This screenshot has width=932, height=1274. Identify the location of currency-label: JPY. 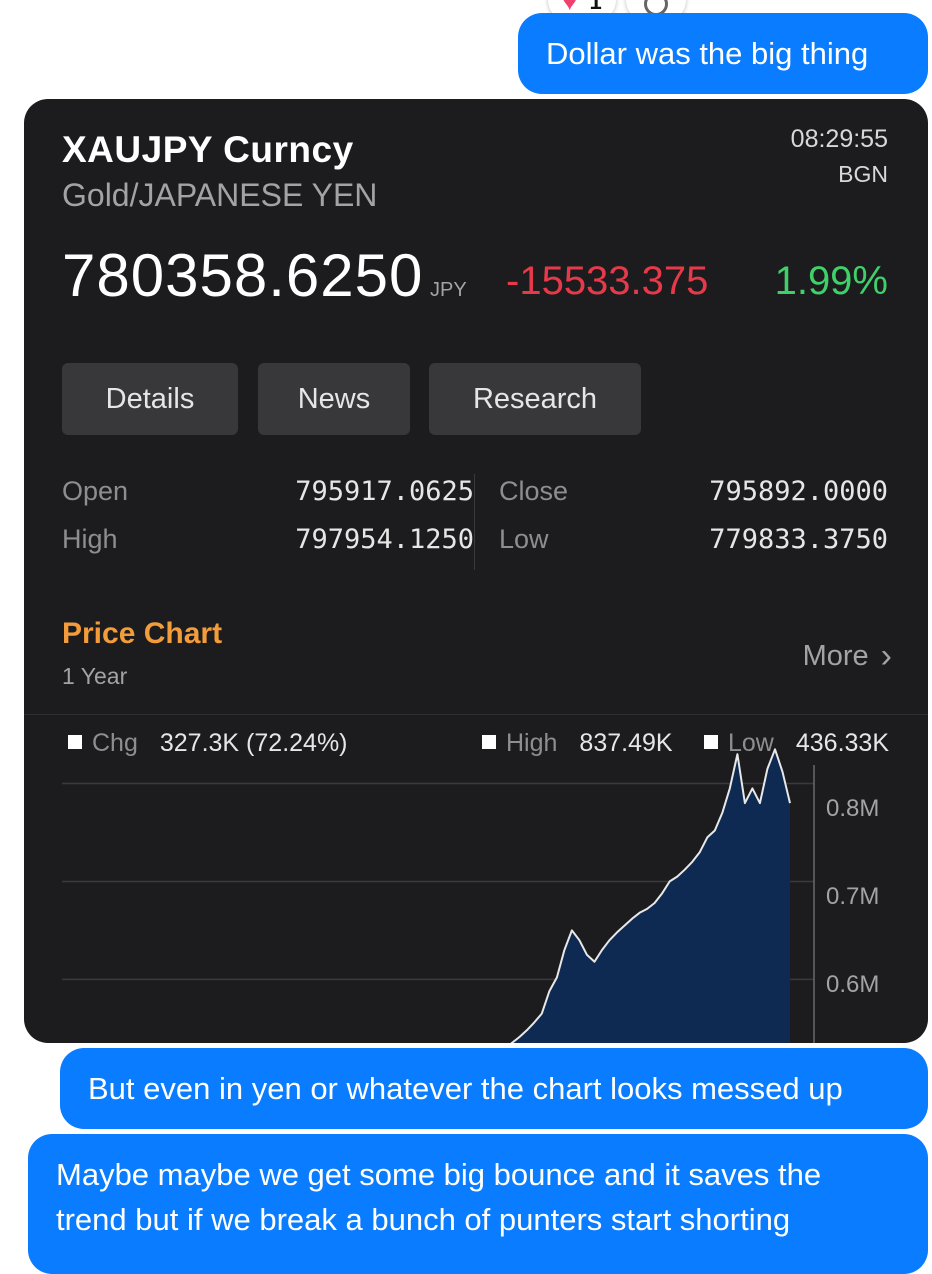
(448, 290).